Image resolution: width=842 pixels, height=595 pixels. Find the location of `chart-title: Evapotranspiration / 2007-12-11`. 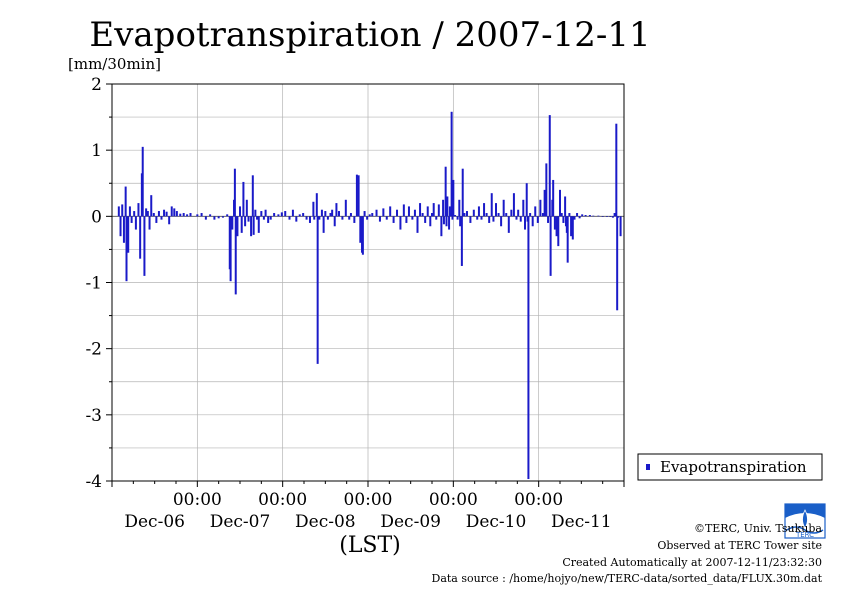

chart-title: Evapotranspiration / 2007-12-11 is located at coordinates (369, 35).